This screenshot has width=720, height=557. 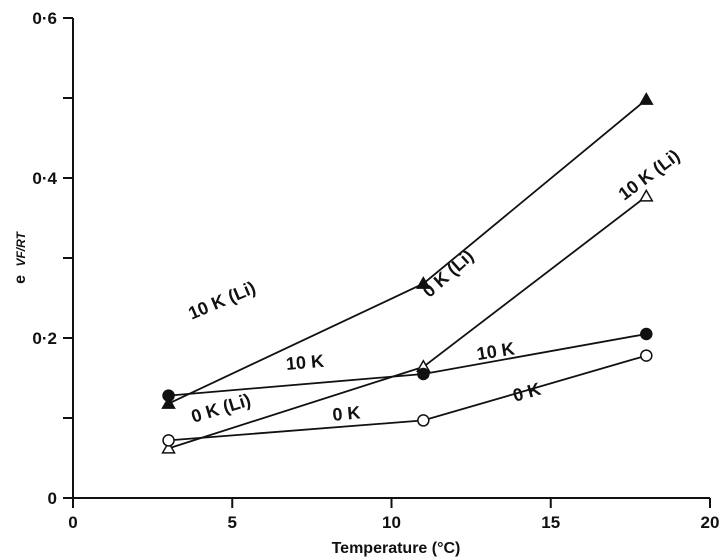 I want to click on x-tick-label: 20, so click(x=710, y=522).